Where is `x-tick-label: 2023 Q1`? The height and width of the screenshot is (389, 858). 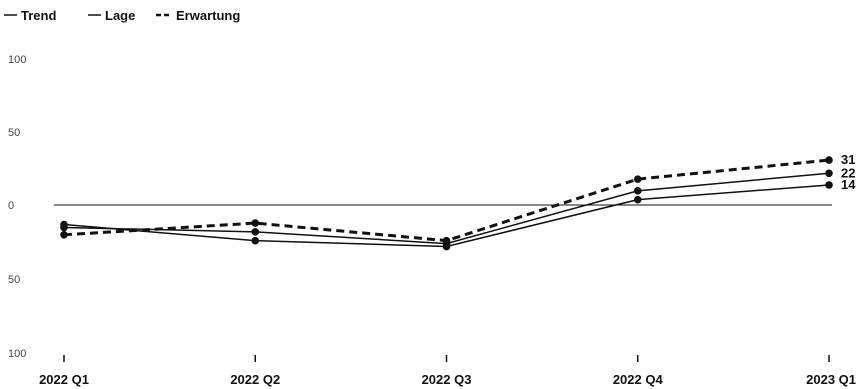 x-tick-label: 2023 Q1 is located at coordinates (831, 379).